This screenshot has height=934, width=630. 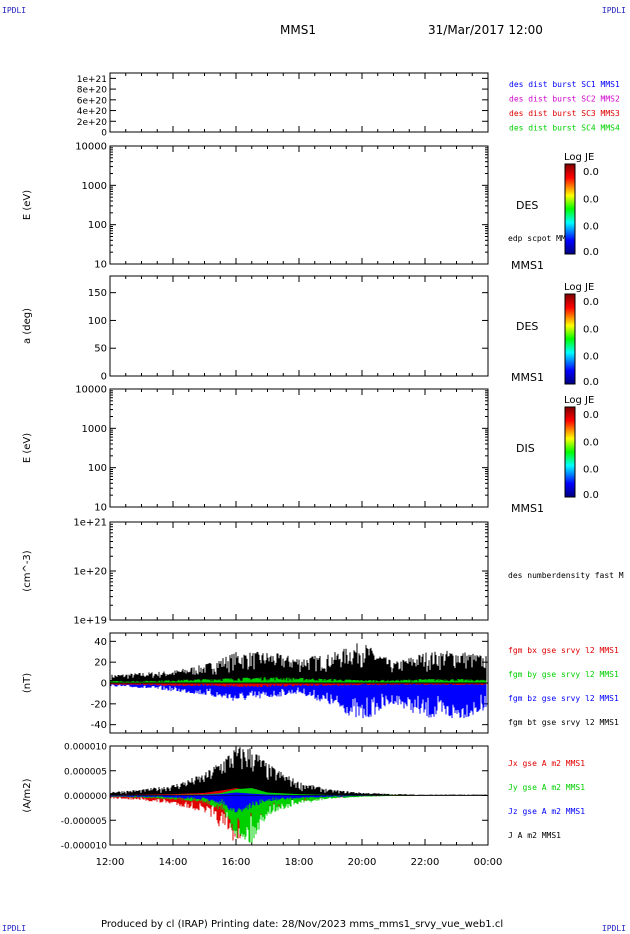 I want to click on overlay-label: edp scpot MMS1, so click(x=542, y=238).